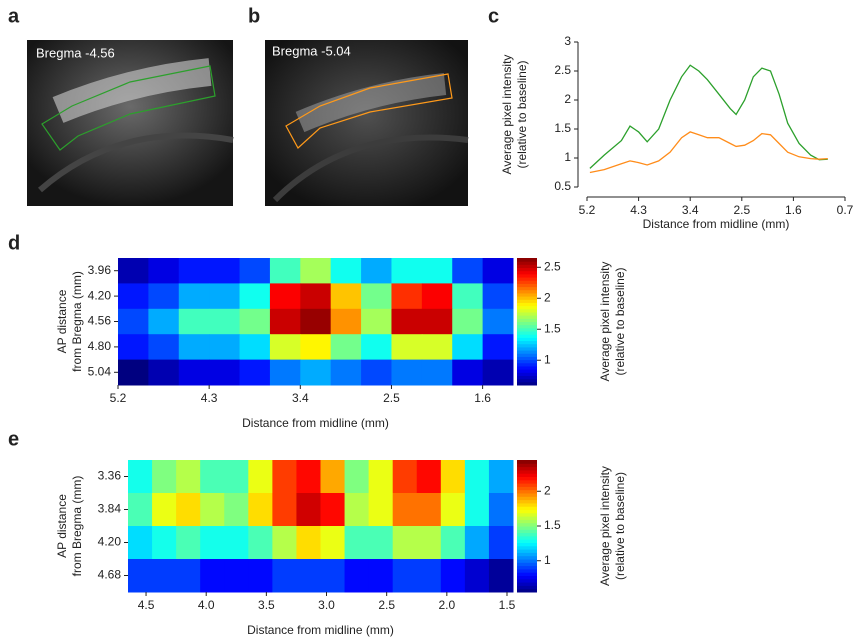 The height and width of the screenshot is (639, 857). Describe the element at coordinates (507, 605) in the screenshot. I see `x-tick-label: 1.5` at that location.